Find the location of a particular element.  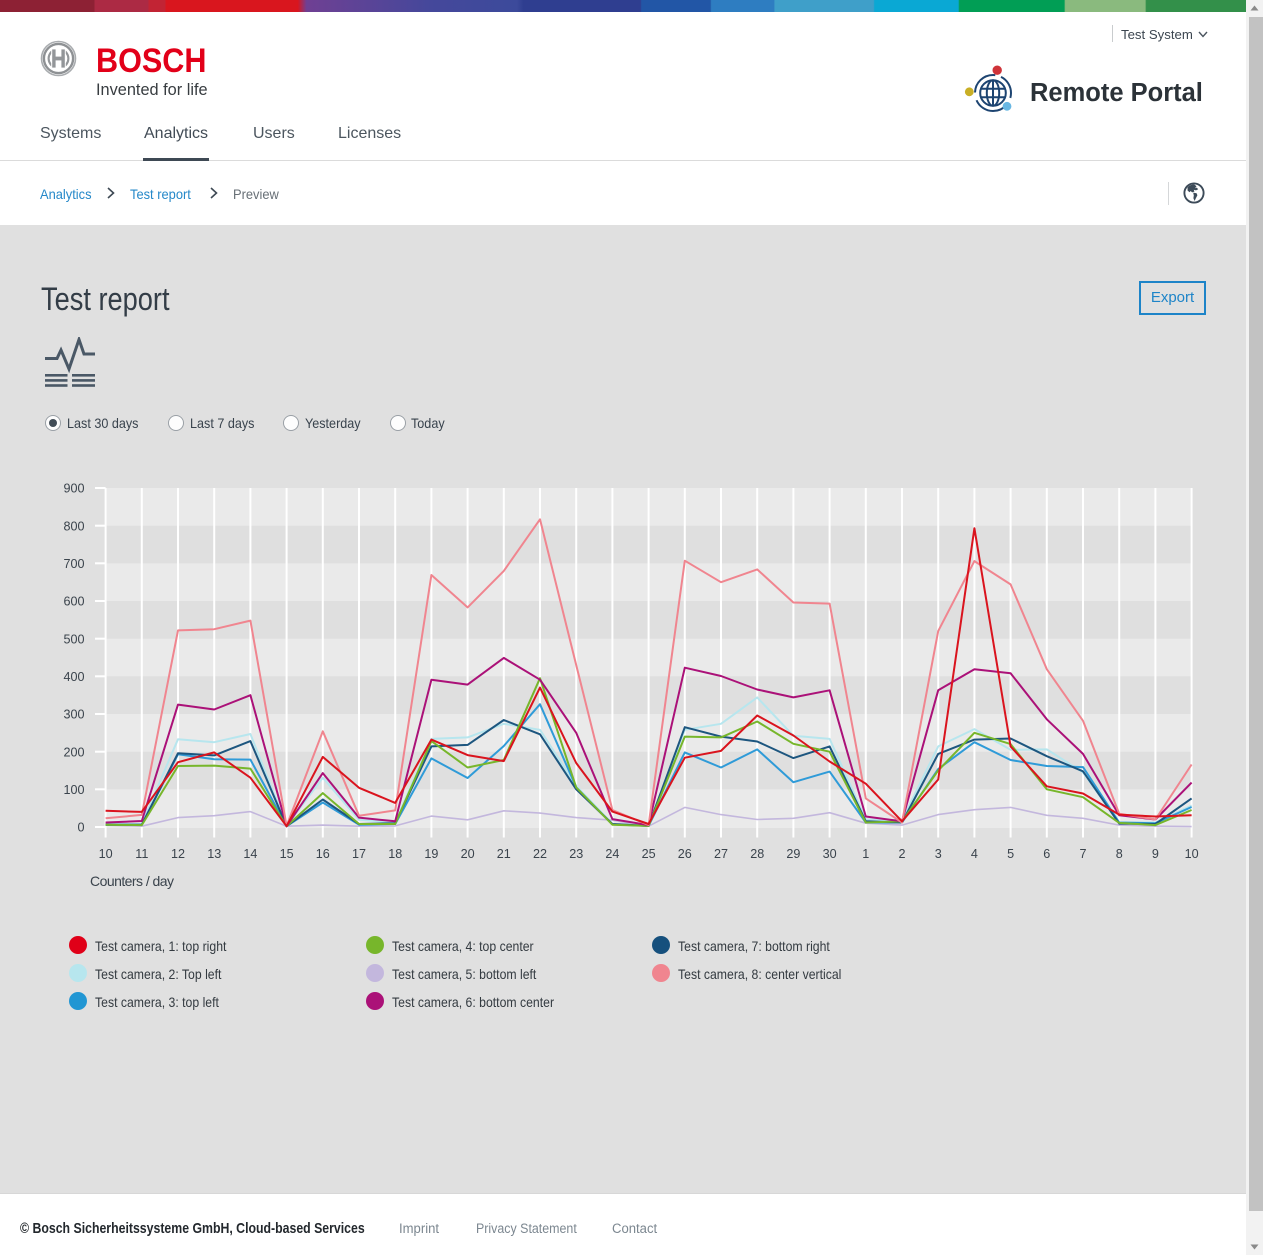

svg-text: 8 is located at coordinates (1119, 854).